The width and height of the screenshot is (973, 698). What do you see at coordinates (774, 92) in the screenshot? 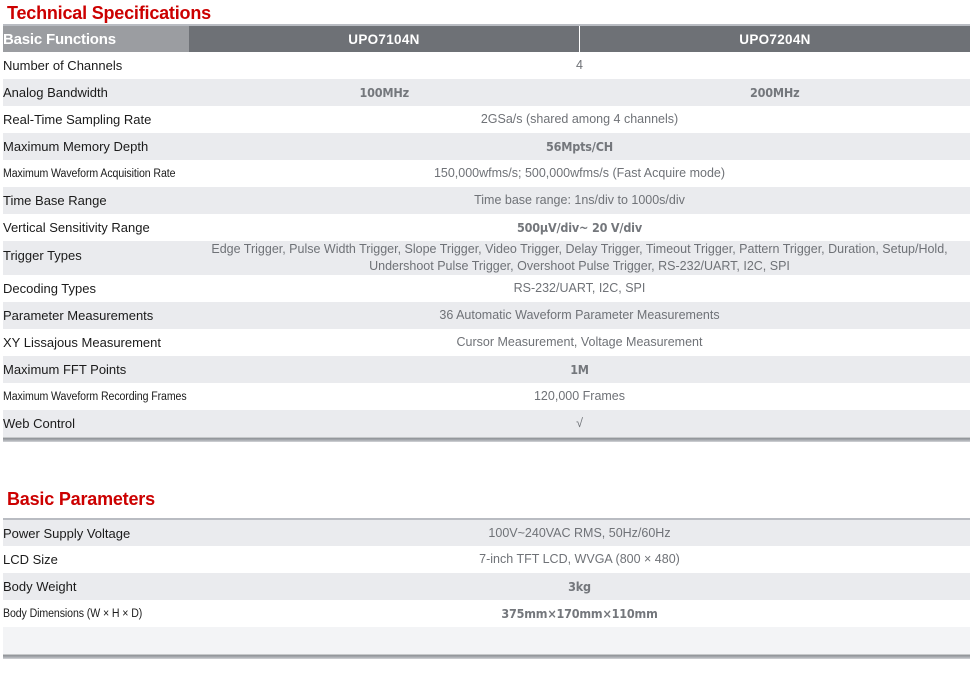
I see `row-value-analog-bandwidth-upo7204n: 200MHz` at bounding box center [774, 92].